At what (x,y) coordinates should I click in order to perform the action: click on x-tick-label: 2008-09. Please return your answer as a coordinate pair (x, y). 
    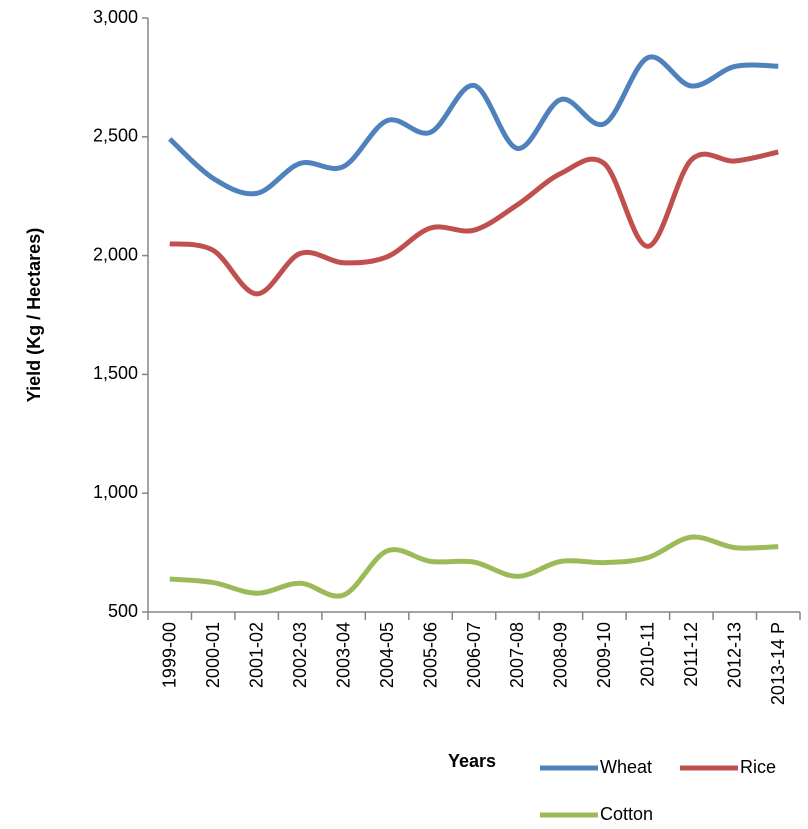
    Looking at the image, I should click on (561, 655).